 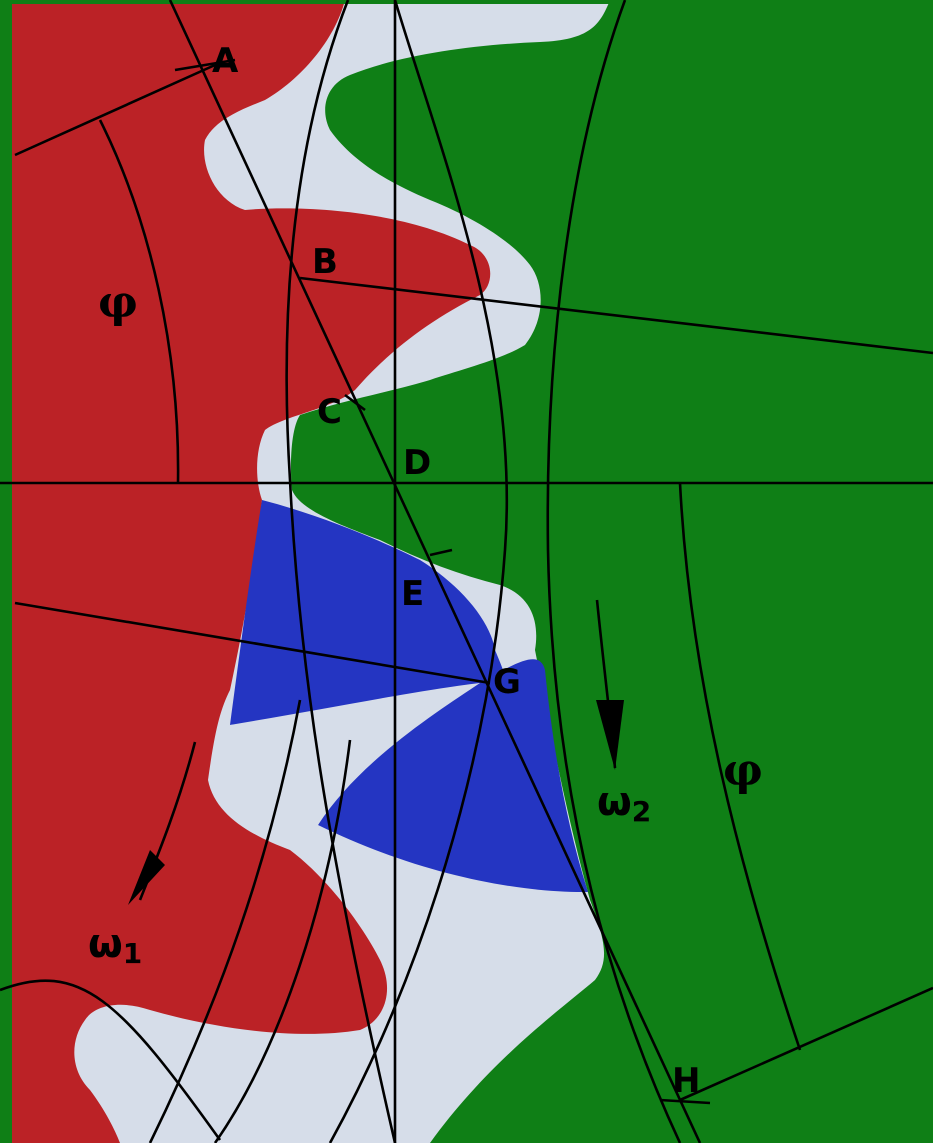 What do you see at coordinates (329, 412) in the screenshot?
I see `point-label-c: C` at bounding box center [329, 412].